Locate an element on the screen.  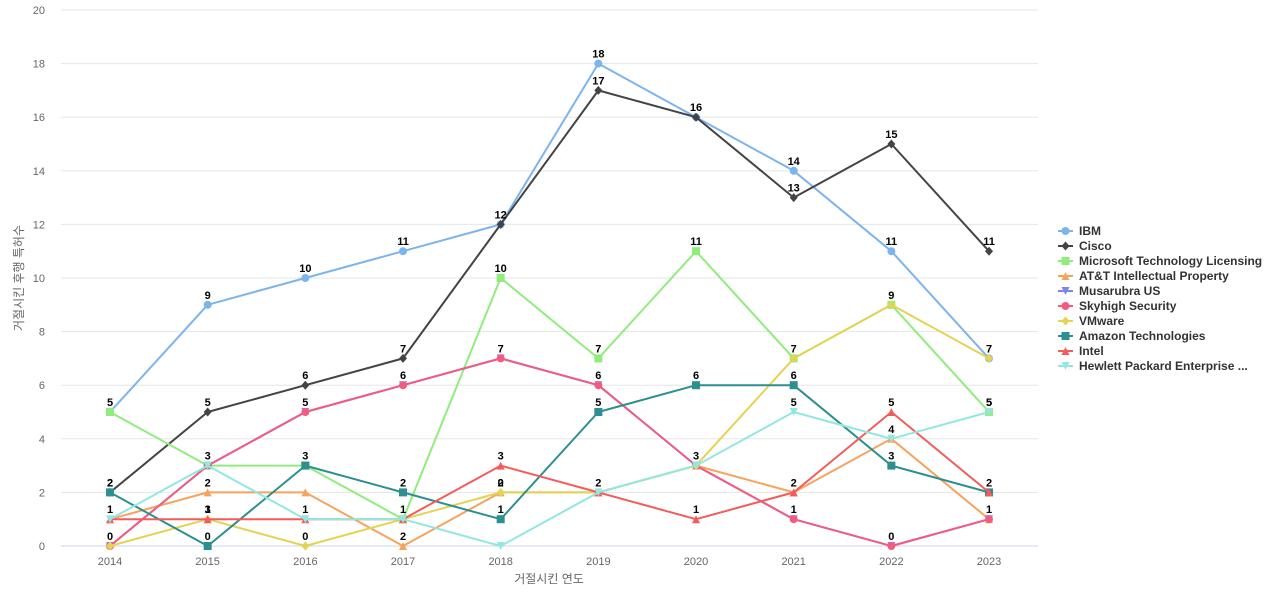
x-axis-title: 거절시킨 연도 is located at coordinates (549, 579).